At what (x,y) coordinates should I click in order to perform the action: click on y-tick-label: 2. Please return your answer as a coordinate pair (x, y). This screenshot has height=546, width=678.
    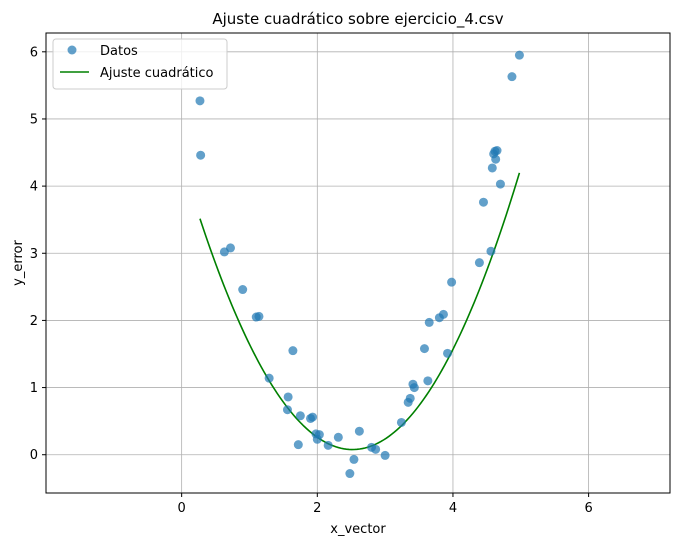
    Looking at the image, I should click on (34, 321).